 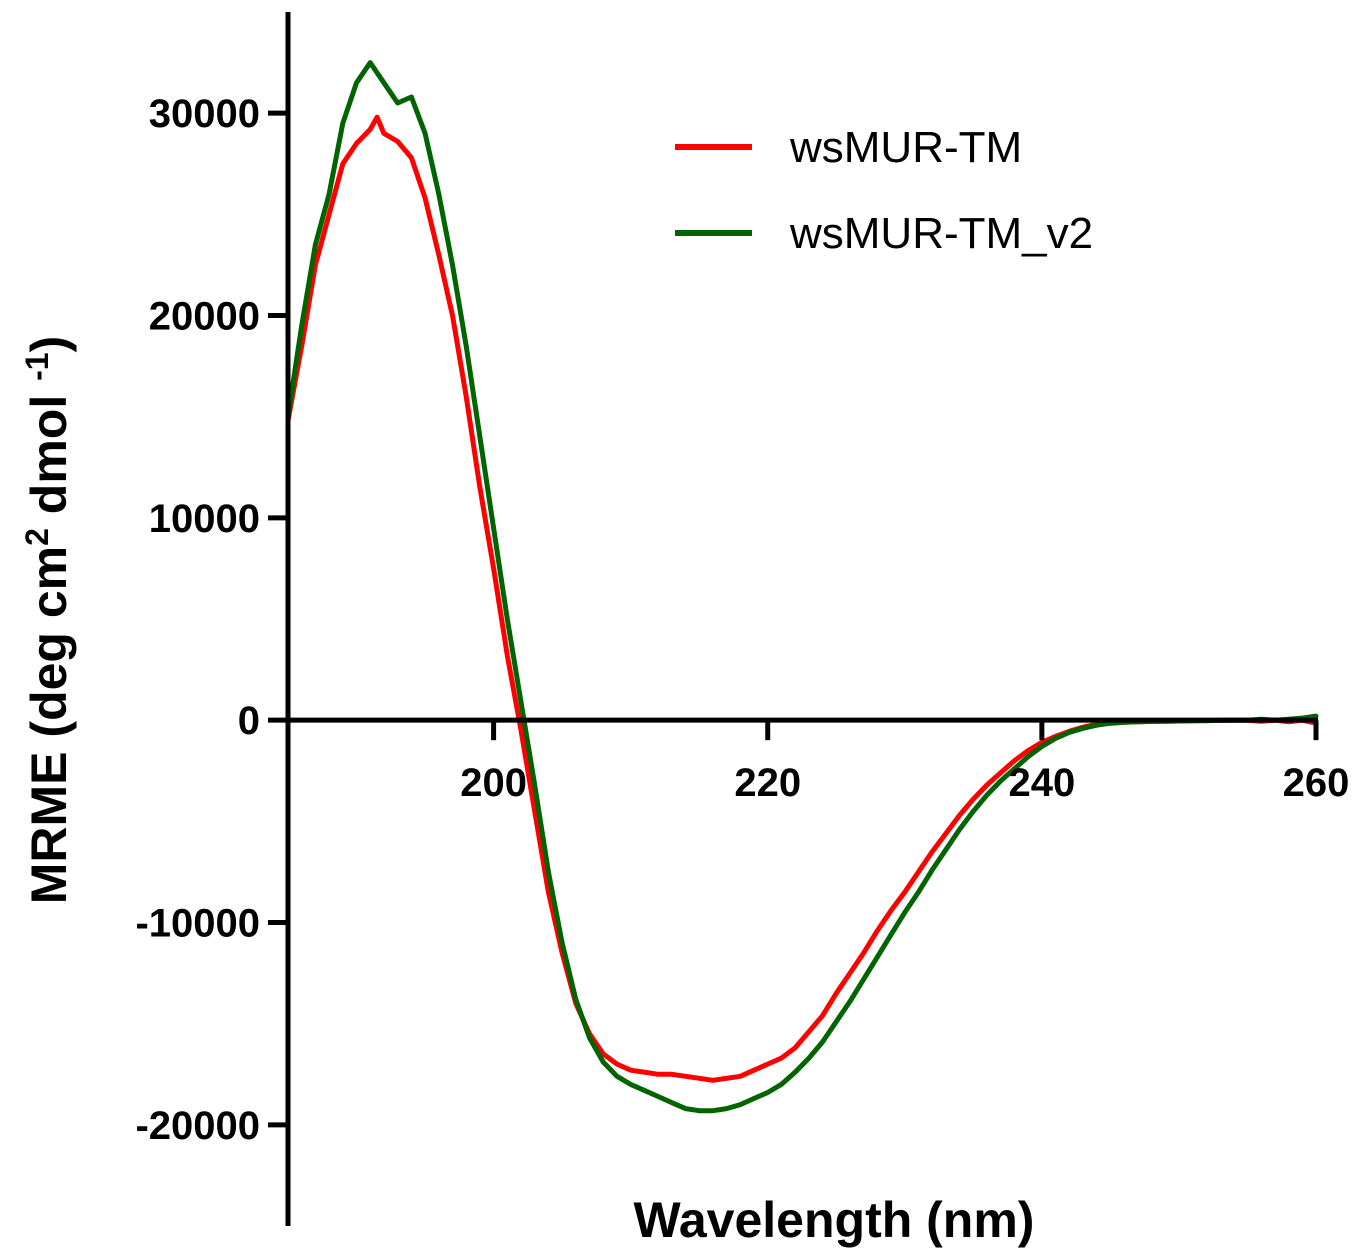 I want to click on y-tick-label: 10000, so click(x=204, y=519).